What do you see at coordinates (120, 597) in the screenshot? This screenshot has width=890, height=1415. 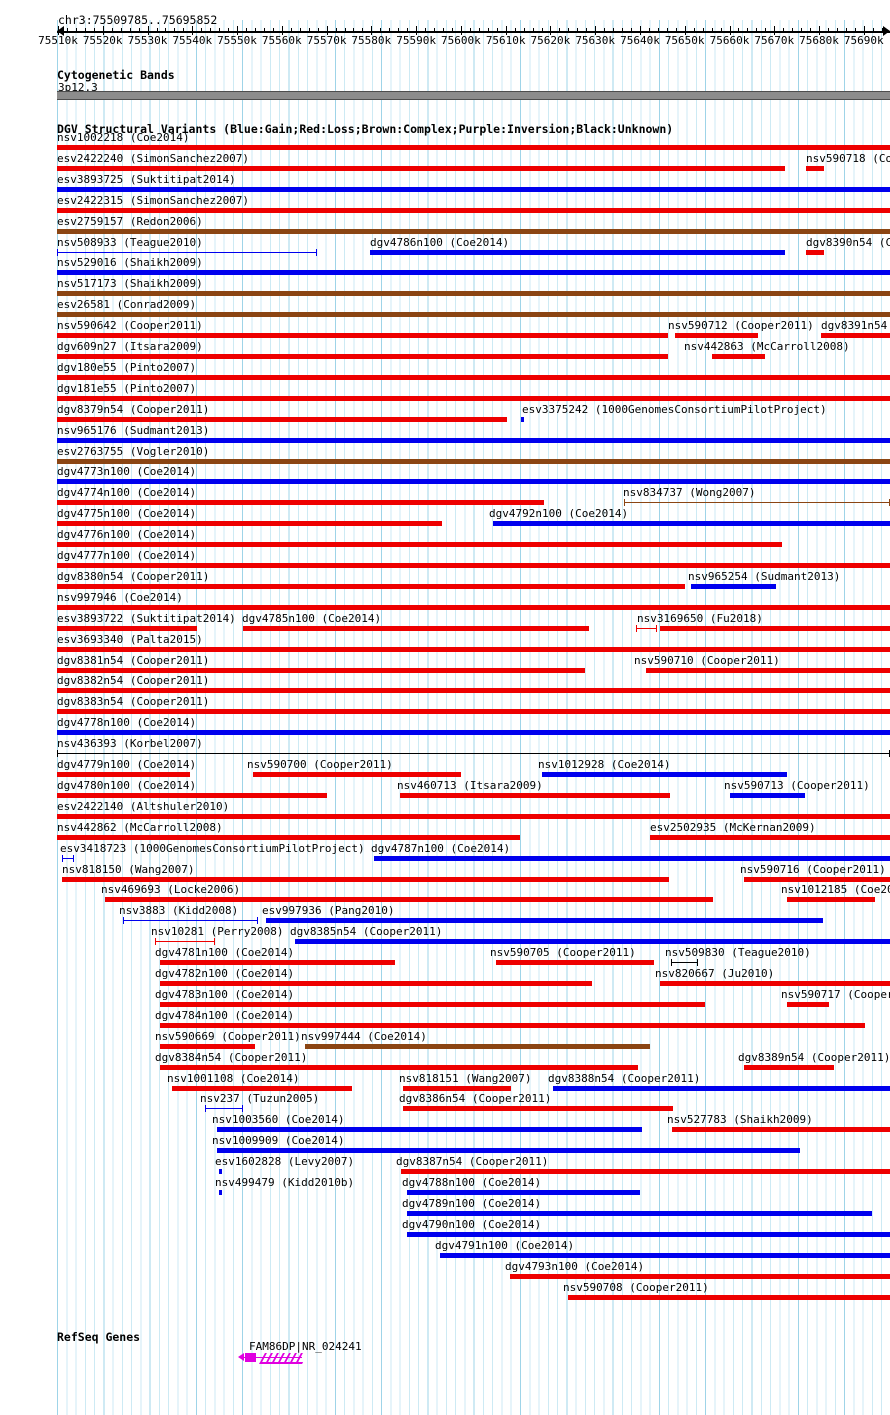 I see `variant-label: nsv997946 (Coe2014)` at bounding box center [120, 597].